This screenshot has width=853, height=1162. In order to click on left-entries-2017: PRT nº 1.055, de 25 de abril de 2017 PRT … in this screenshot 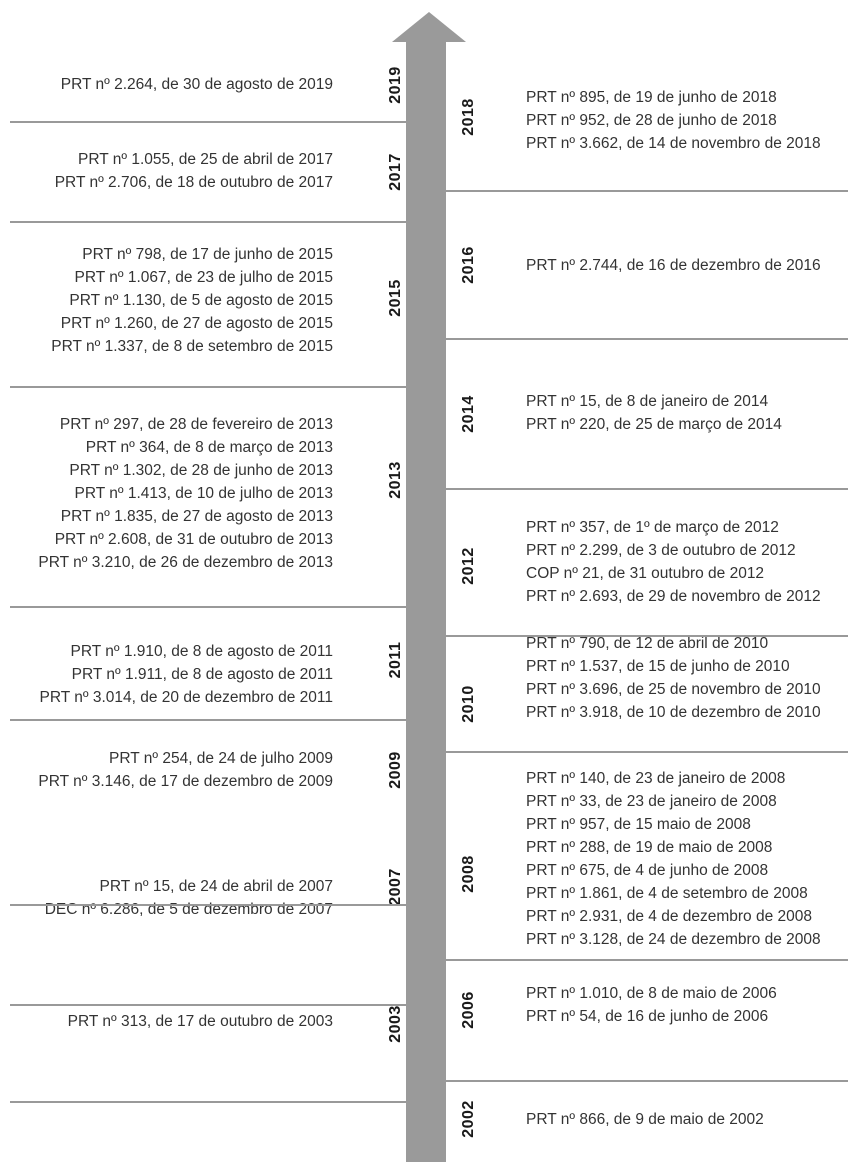, I will do `click(194, 171)`.